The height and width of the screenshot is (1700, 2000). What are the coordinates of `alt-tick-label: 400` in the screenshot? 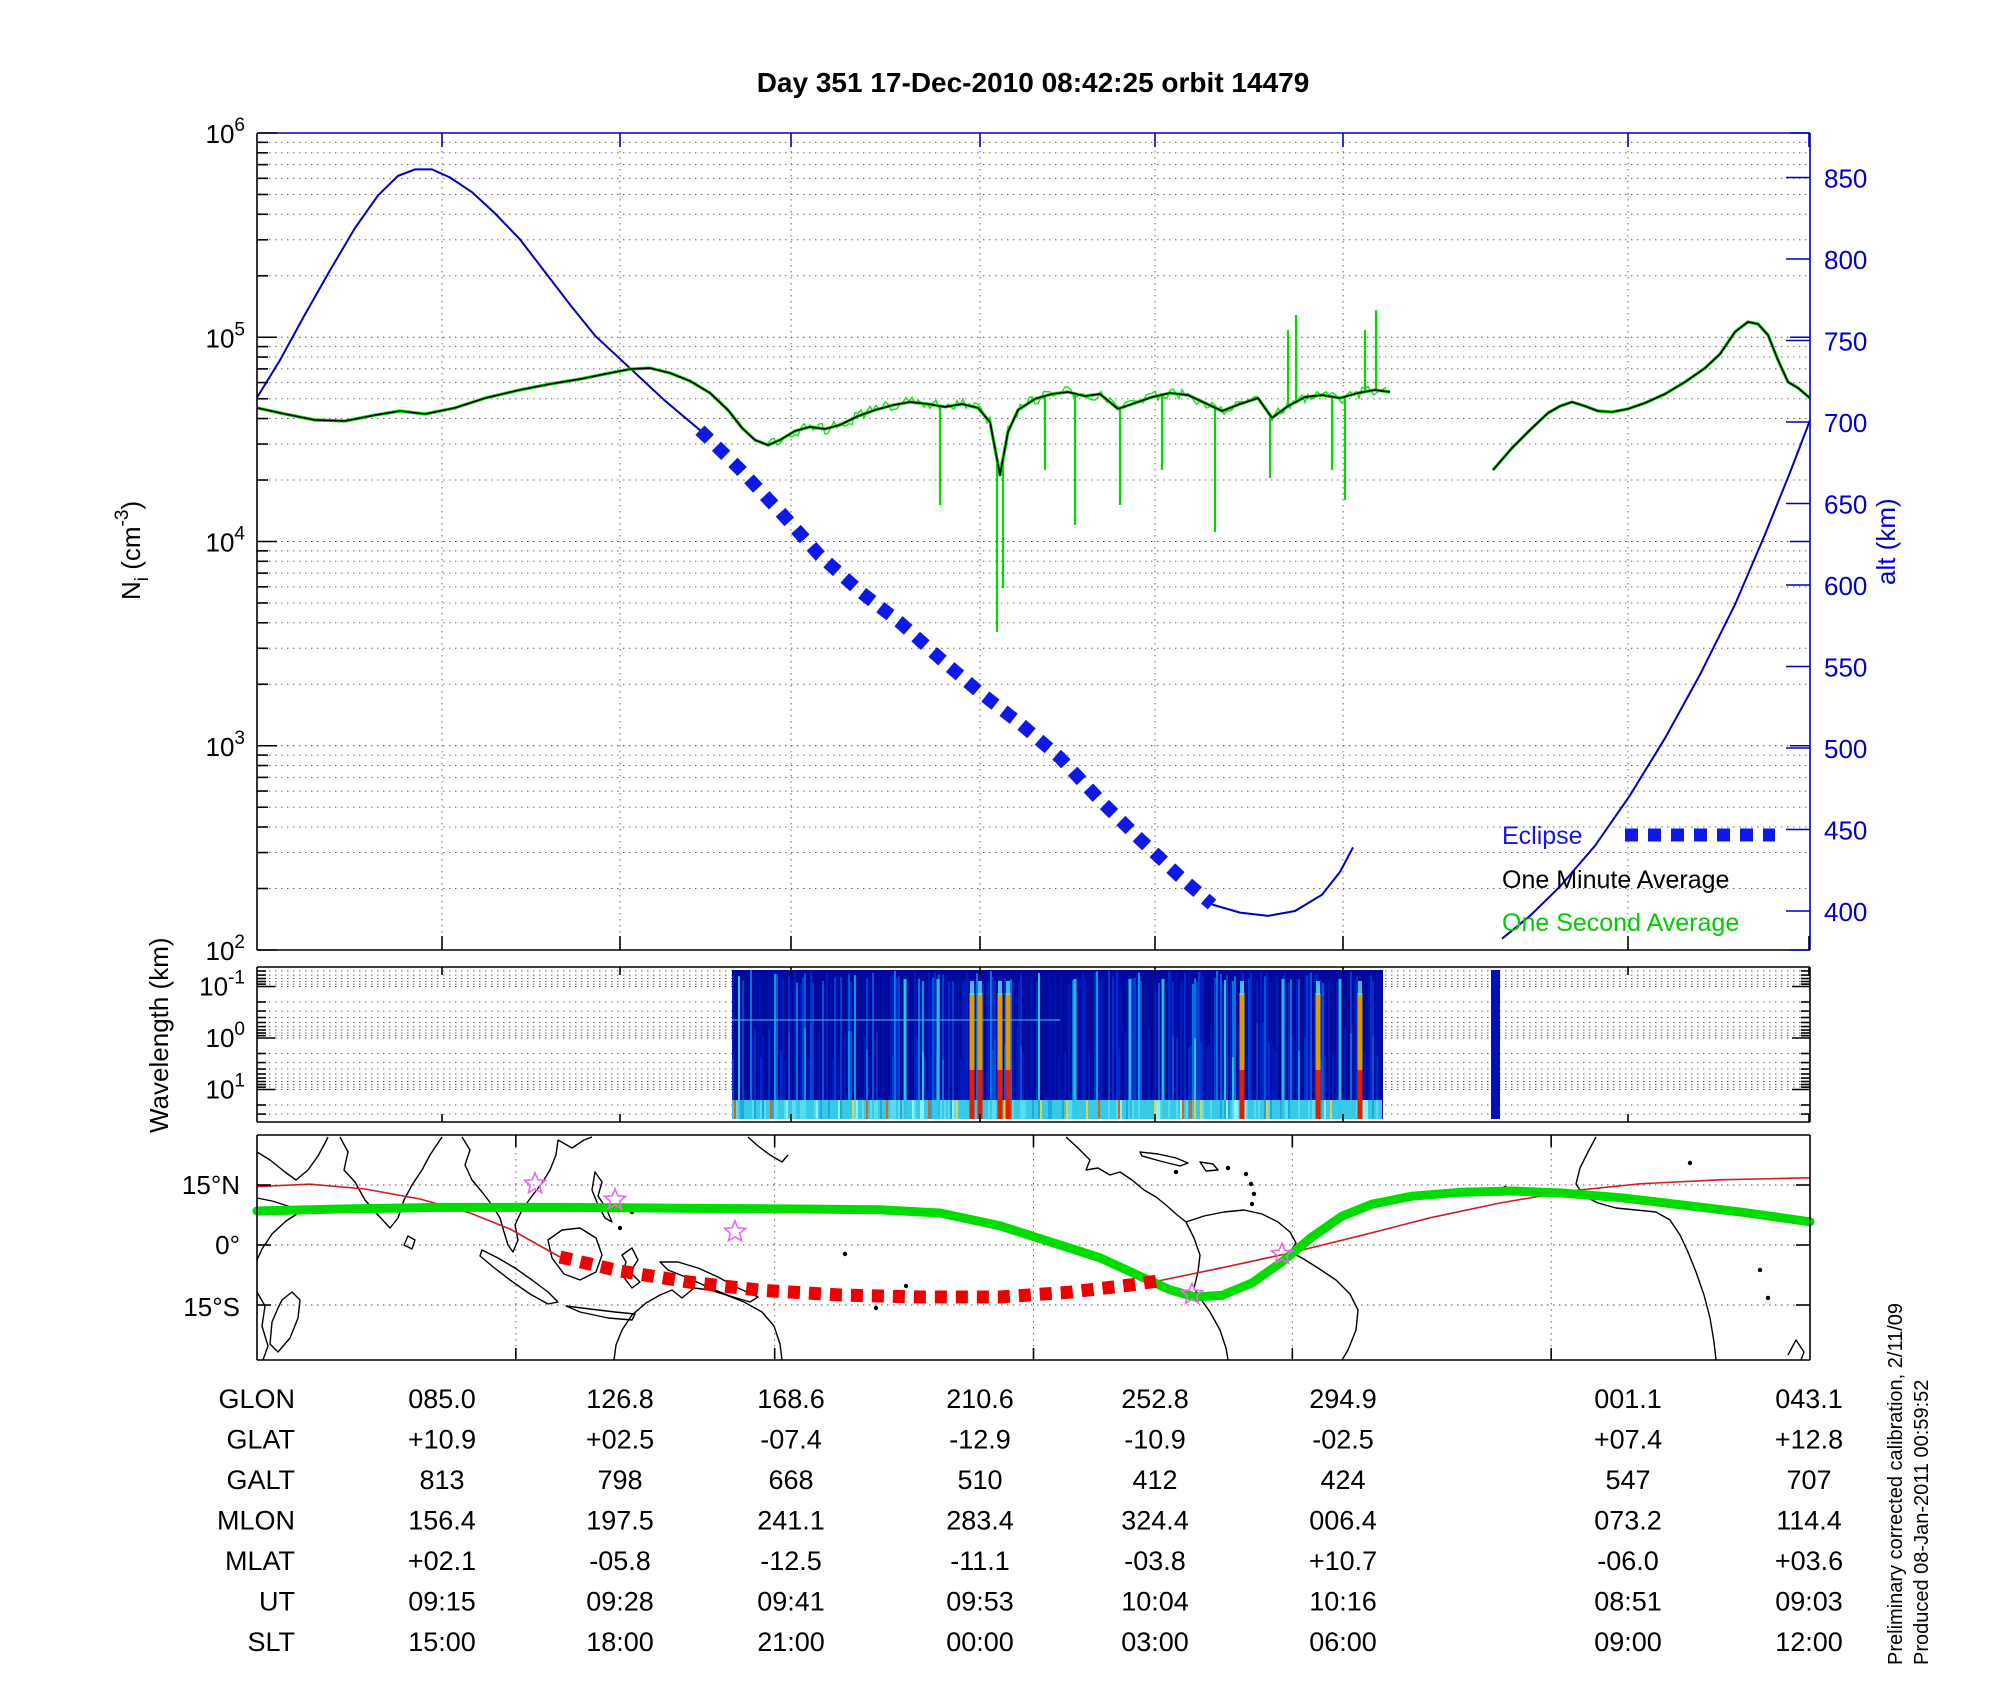 It's located at (1845, 912).